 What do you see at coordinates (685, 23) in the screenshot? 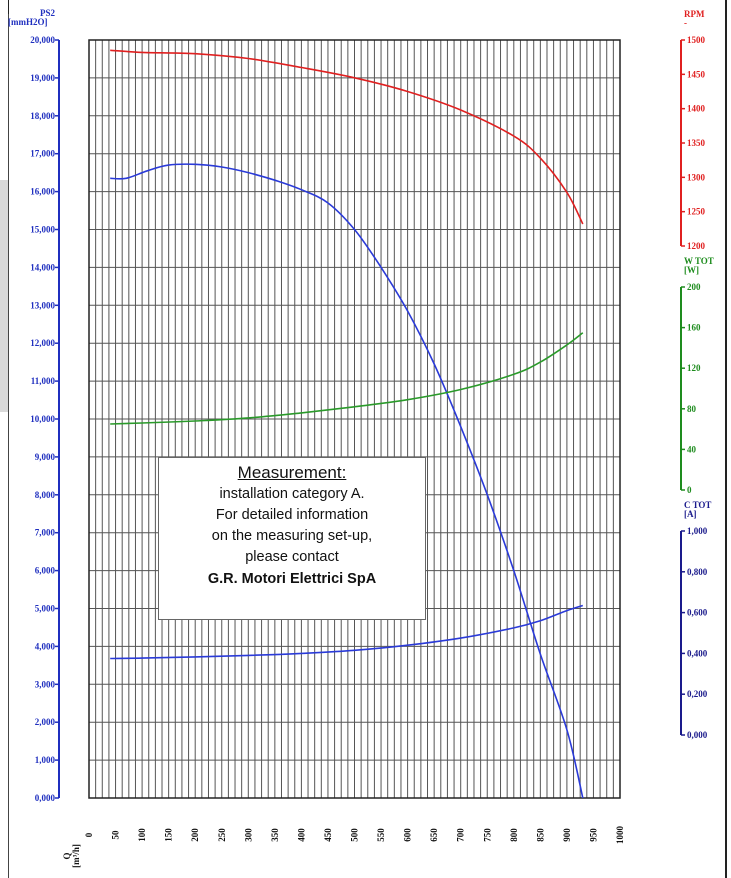
I see `rpm-axis-title: -` at bounding box center [685, 23].